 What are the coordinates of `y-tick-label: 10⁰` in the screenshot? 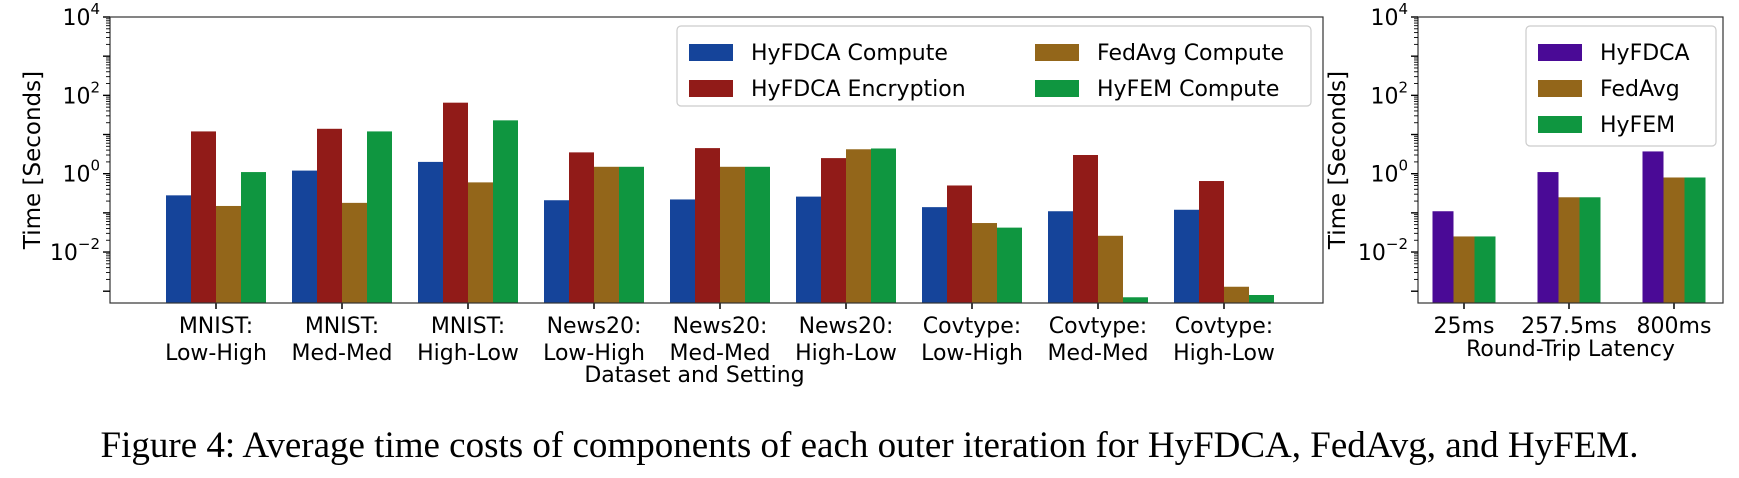 It's located at (1389, 172).